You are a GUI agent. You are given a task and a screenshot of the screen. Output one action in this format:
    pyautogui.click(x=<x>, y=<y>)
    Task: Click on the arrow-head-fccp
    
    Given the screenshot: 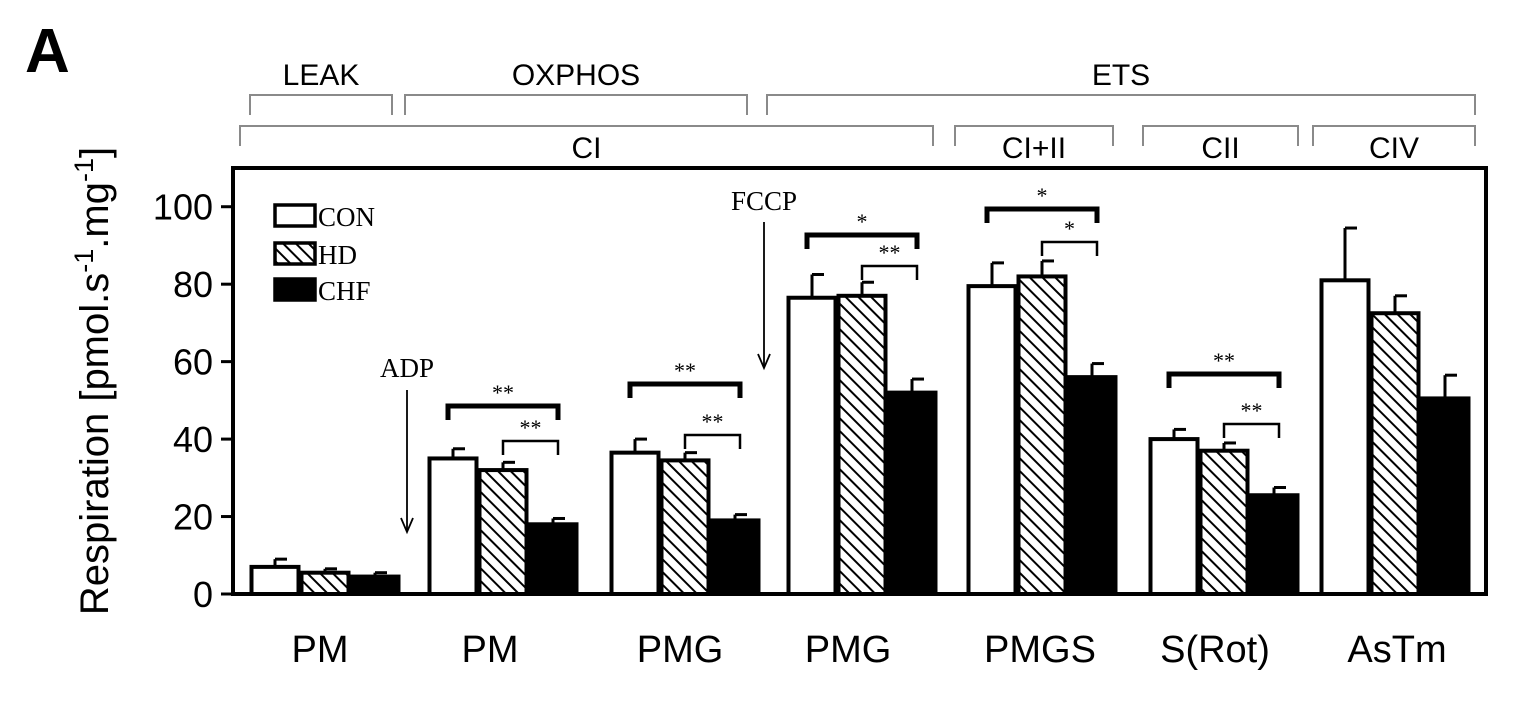 What is the action you would take?
    pyautogui.click(x=764, y=362)
    